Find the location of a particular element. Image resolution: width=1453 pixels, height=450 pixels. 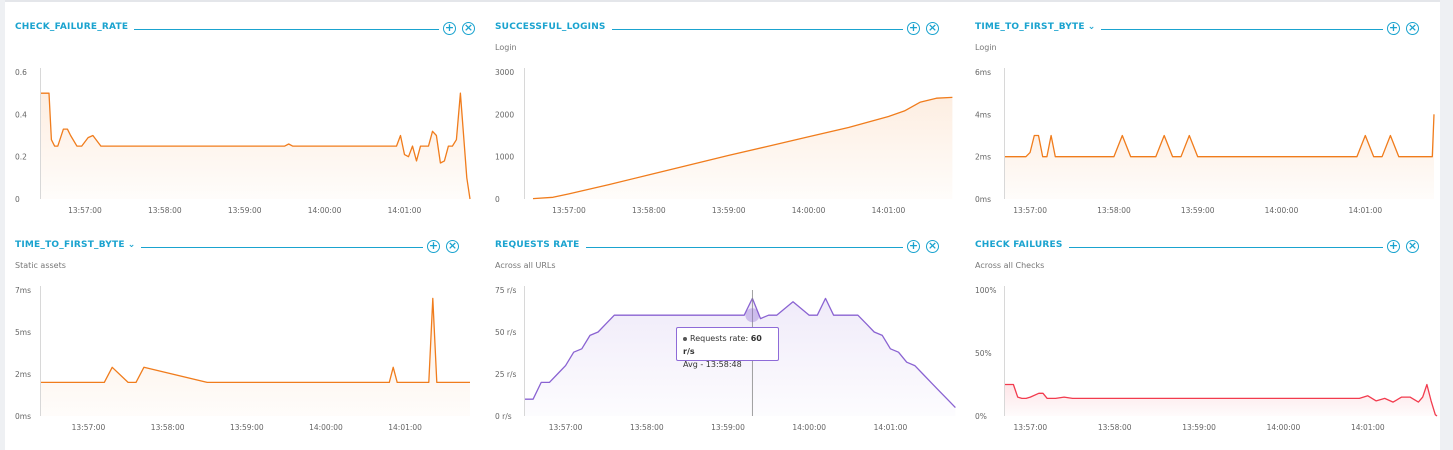

y-tick-label: 5ms is located at coordinates (23, 332).